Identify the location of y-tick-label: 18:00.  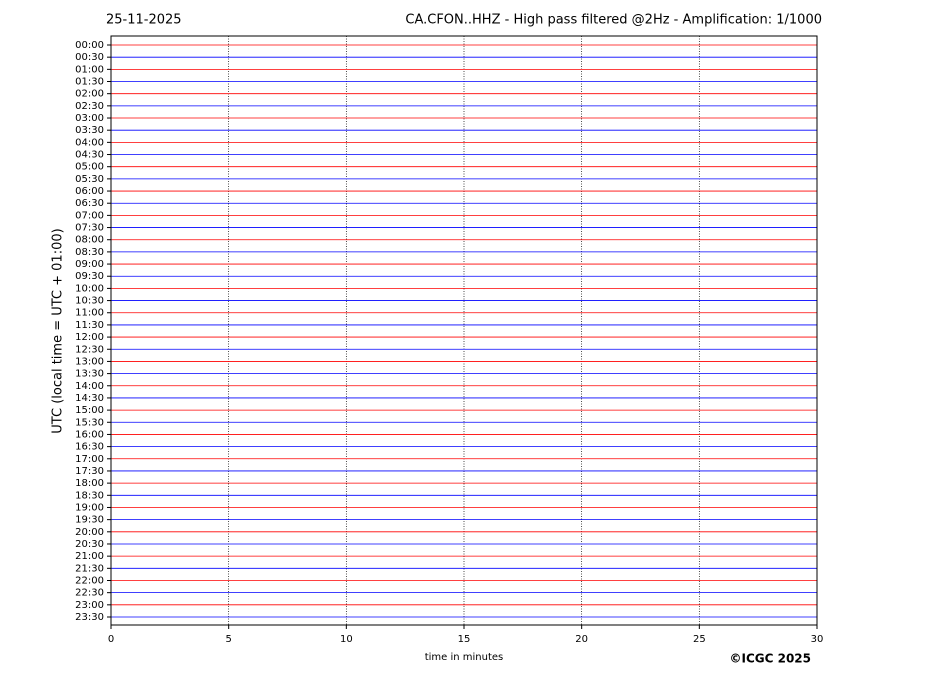
(89, 483).